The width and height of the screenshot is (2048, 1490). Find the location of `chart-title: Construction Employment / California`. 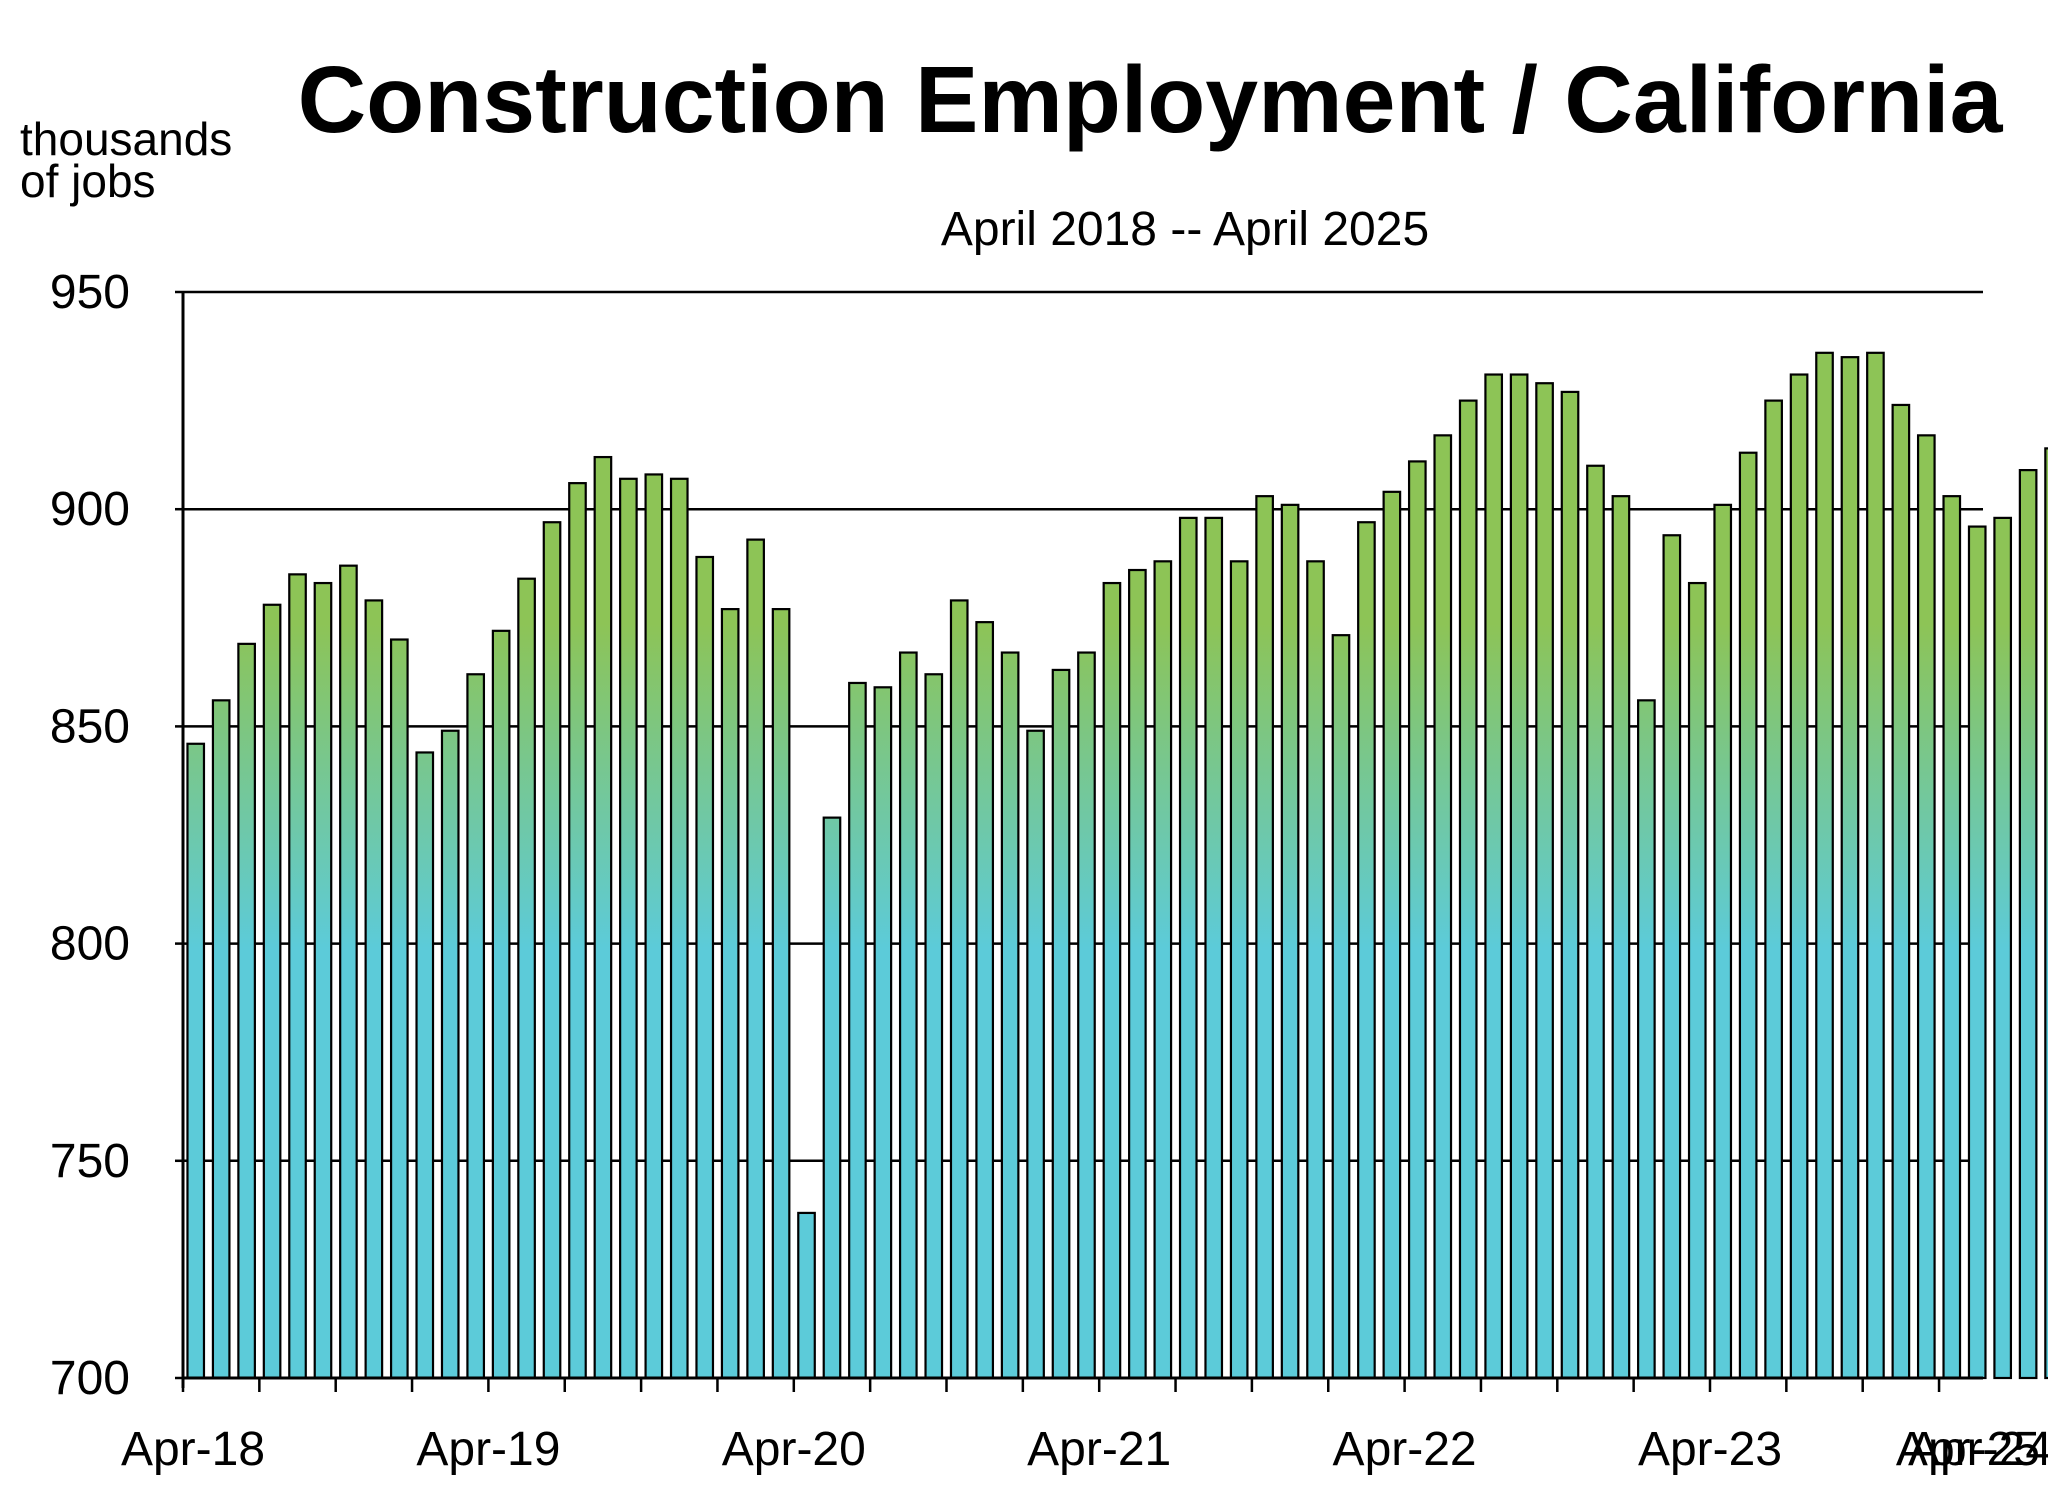

chart-title: Construction Employment / California is located at coordinates (1151, 100).